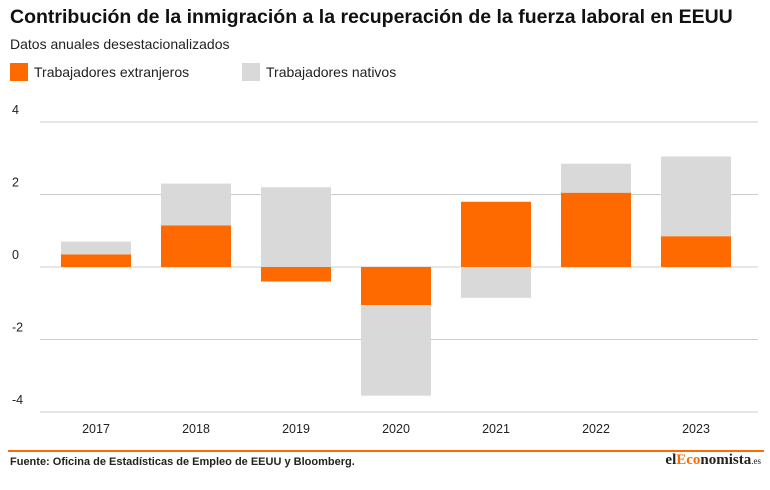 The width and height of the screenshot is (770, 490). I want to click on y-tick-label: -2, so click(17, 328).